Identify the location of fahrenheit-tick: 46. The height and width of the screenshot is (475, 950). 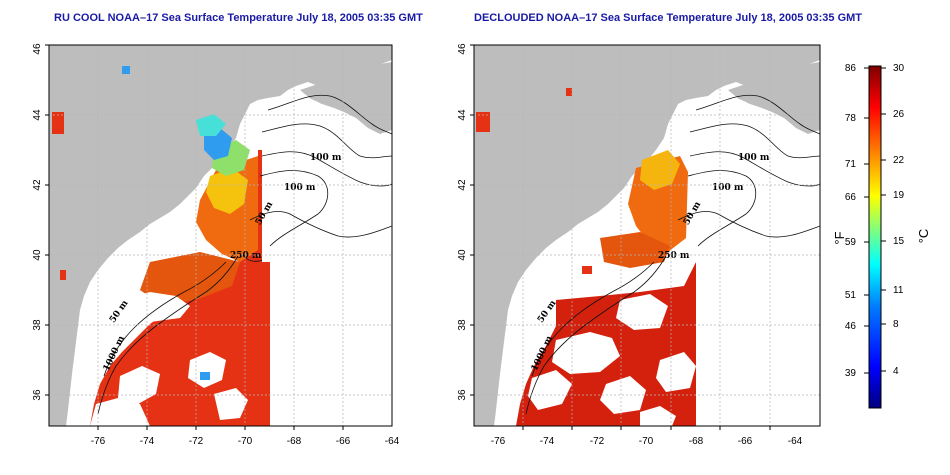
(851, 326).